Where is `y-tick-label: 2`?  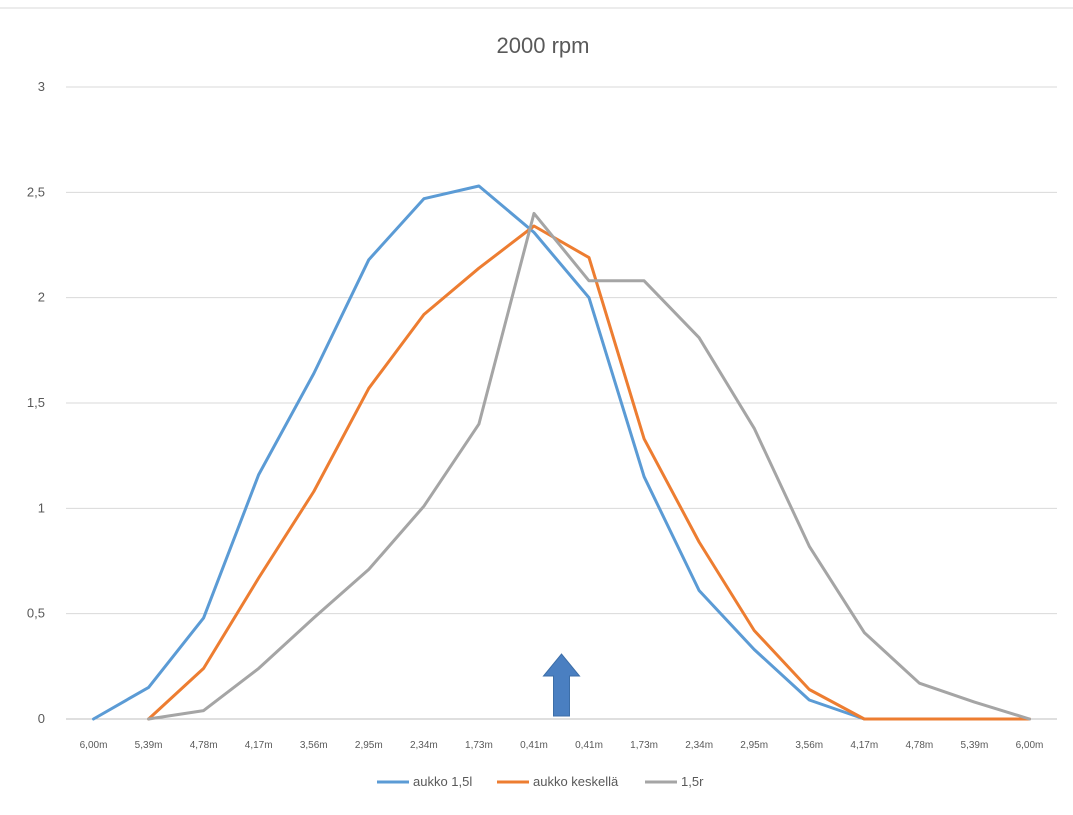
y-tick-label: 2 is located at coordinates (41, 297).